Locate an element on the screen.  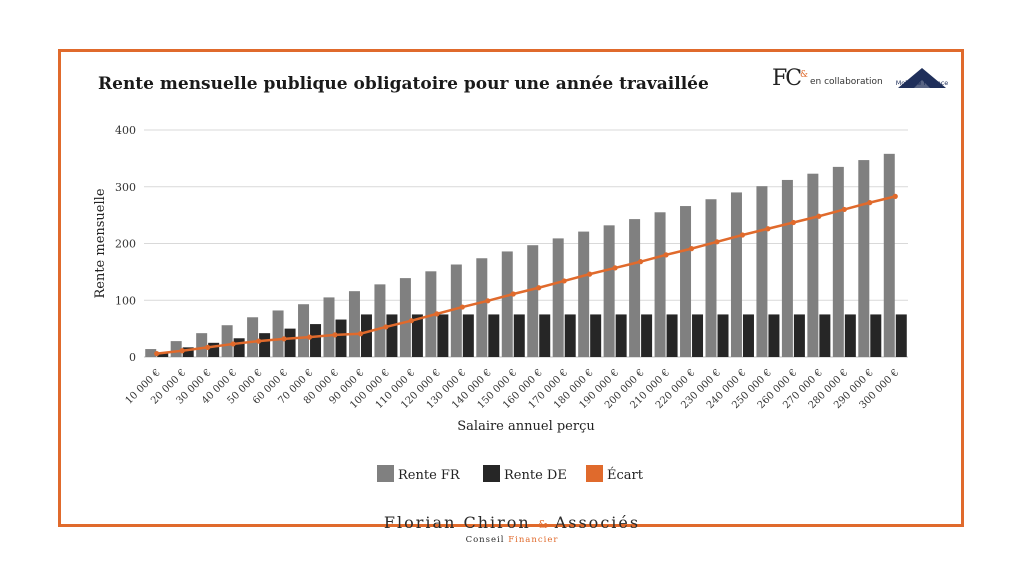
footer-tagline-part2: Financier is located at coordinates (533, 540).